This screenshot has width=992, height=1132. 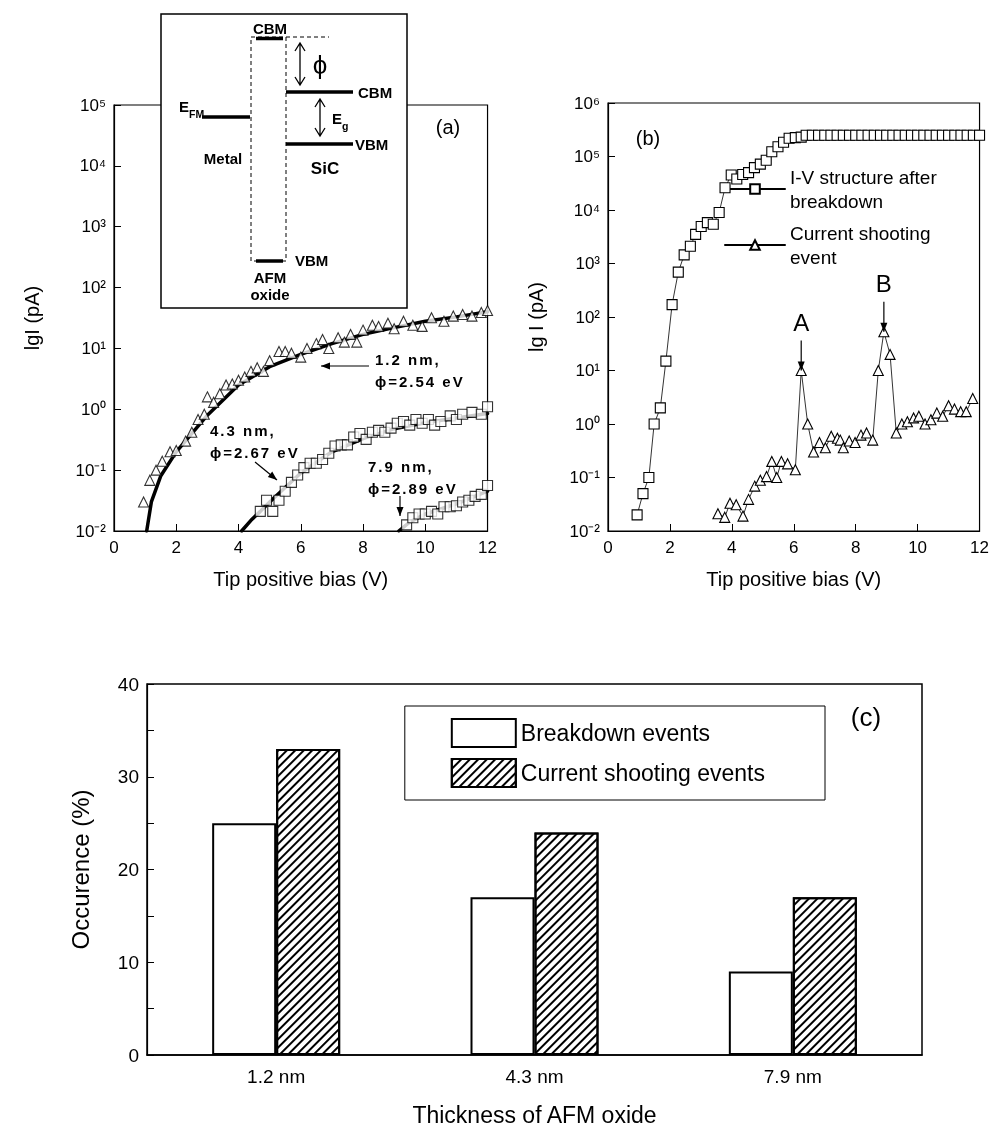 What do you see at coordinates (128, 869) in the screenshot?
I see `y-tick-label: 20` at bounding box center [128, 869].